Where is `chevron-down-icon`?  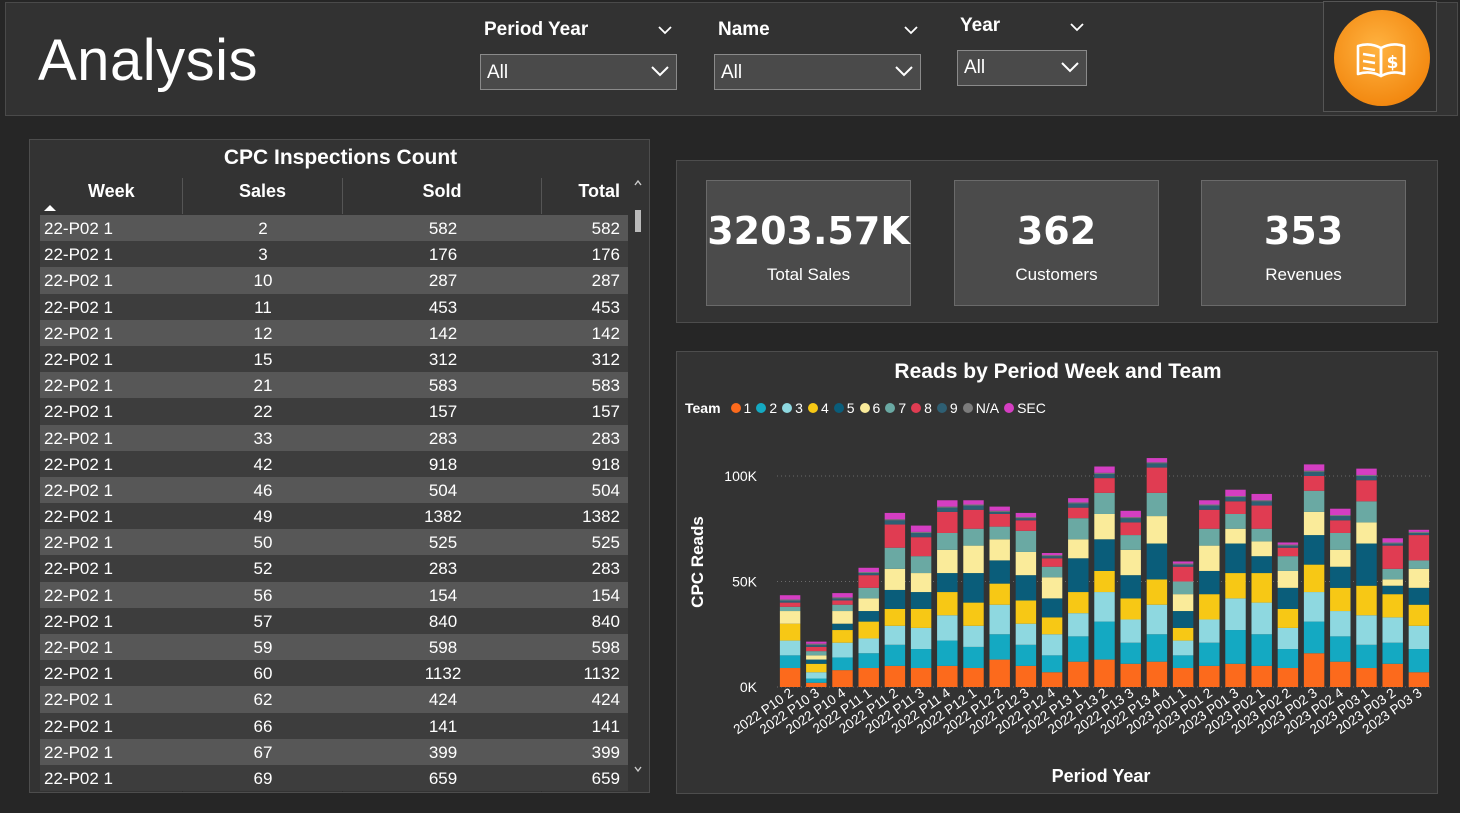
chevron-down-icon is located at coordinates (665, 30).